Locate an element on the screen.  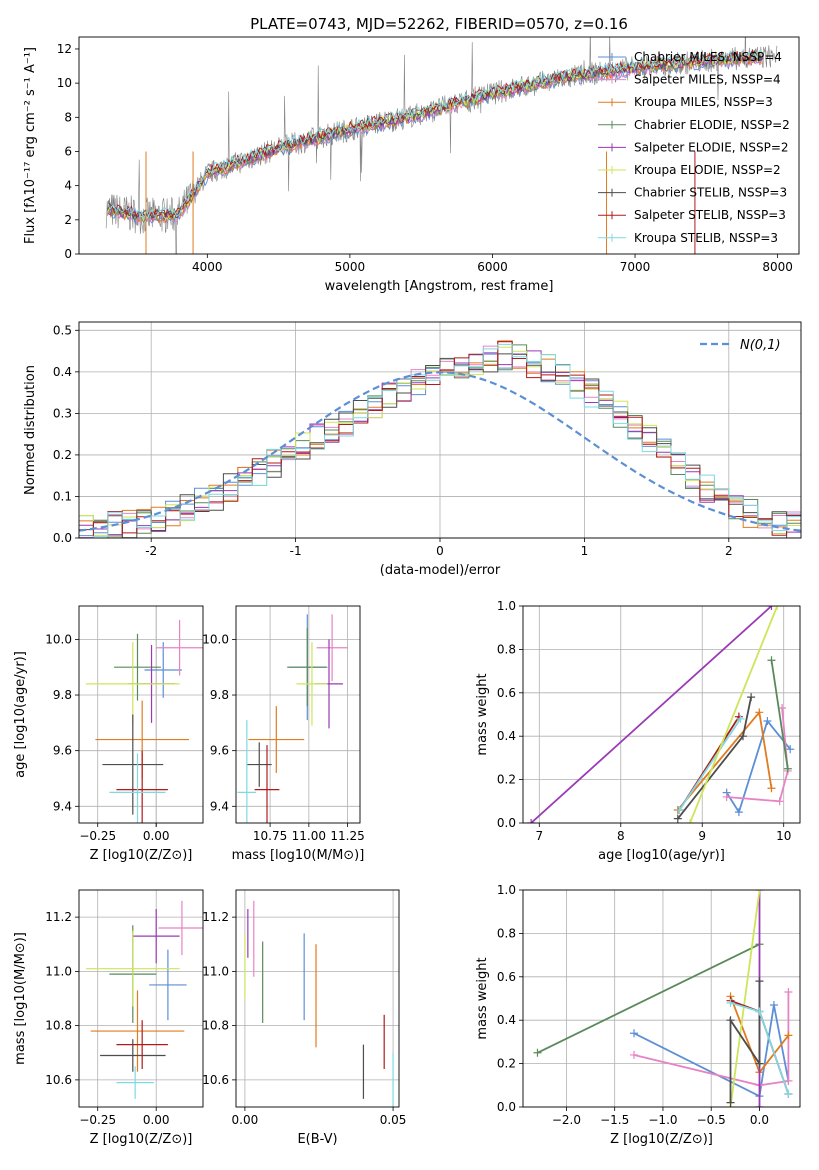
x-tick-label: 10 is located at coordinates (783, 836).